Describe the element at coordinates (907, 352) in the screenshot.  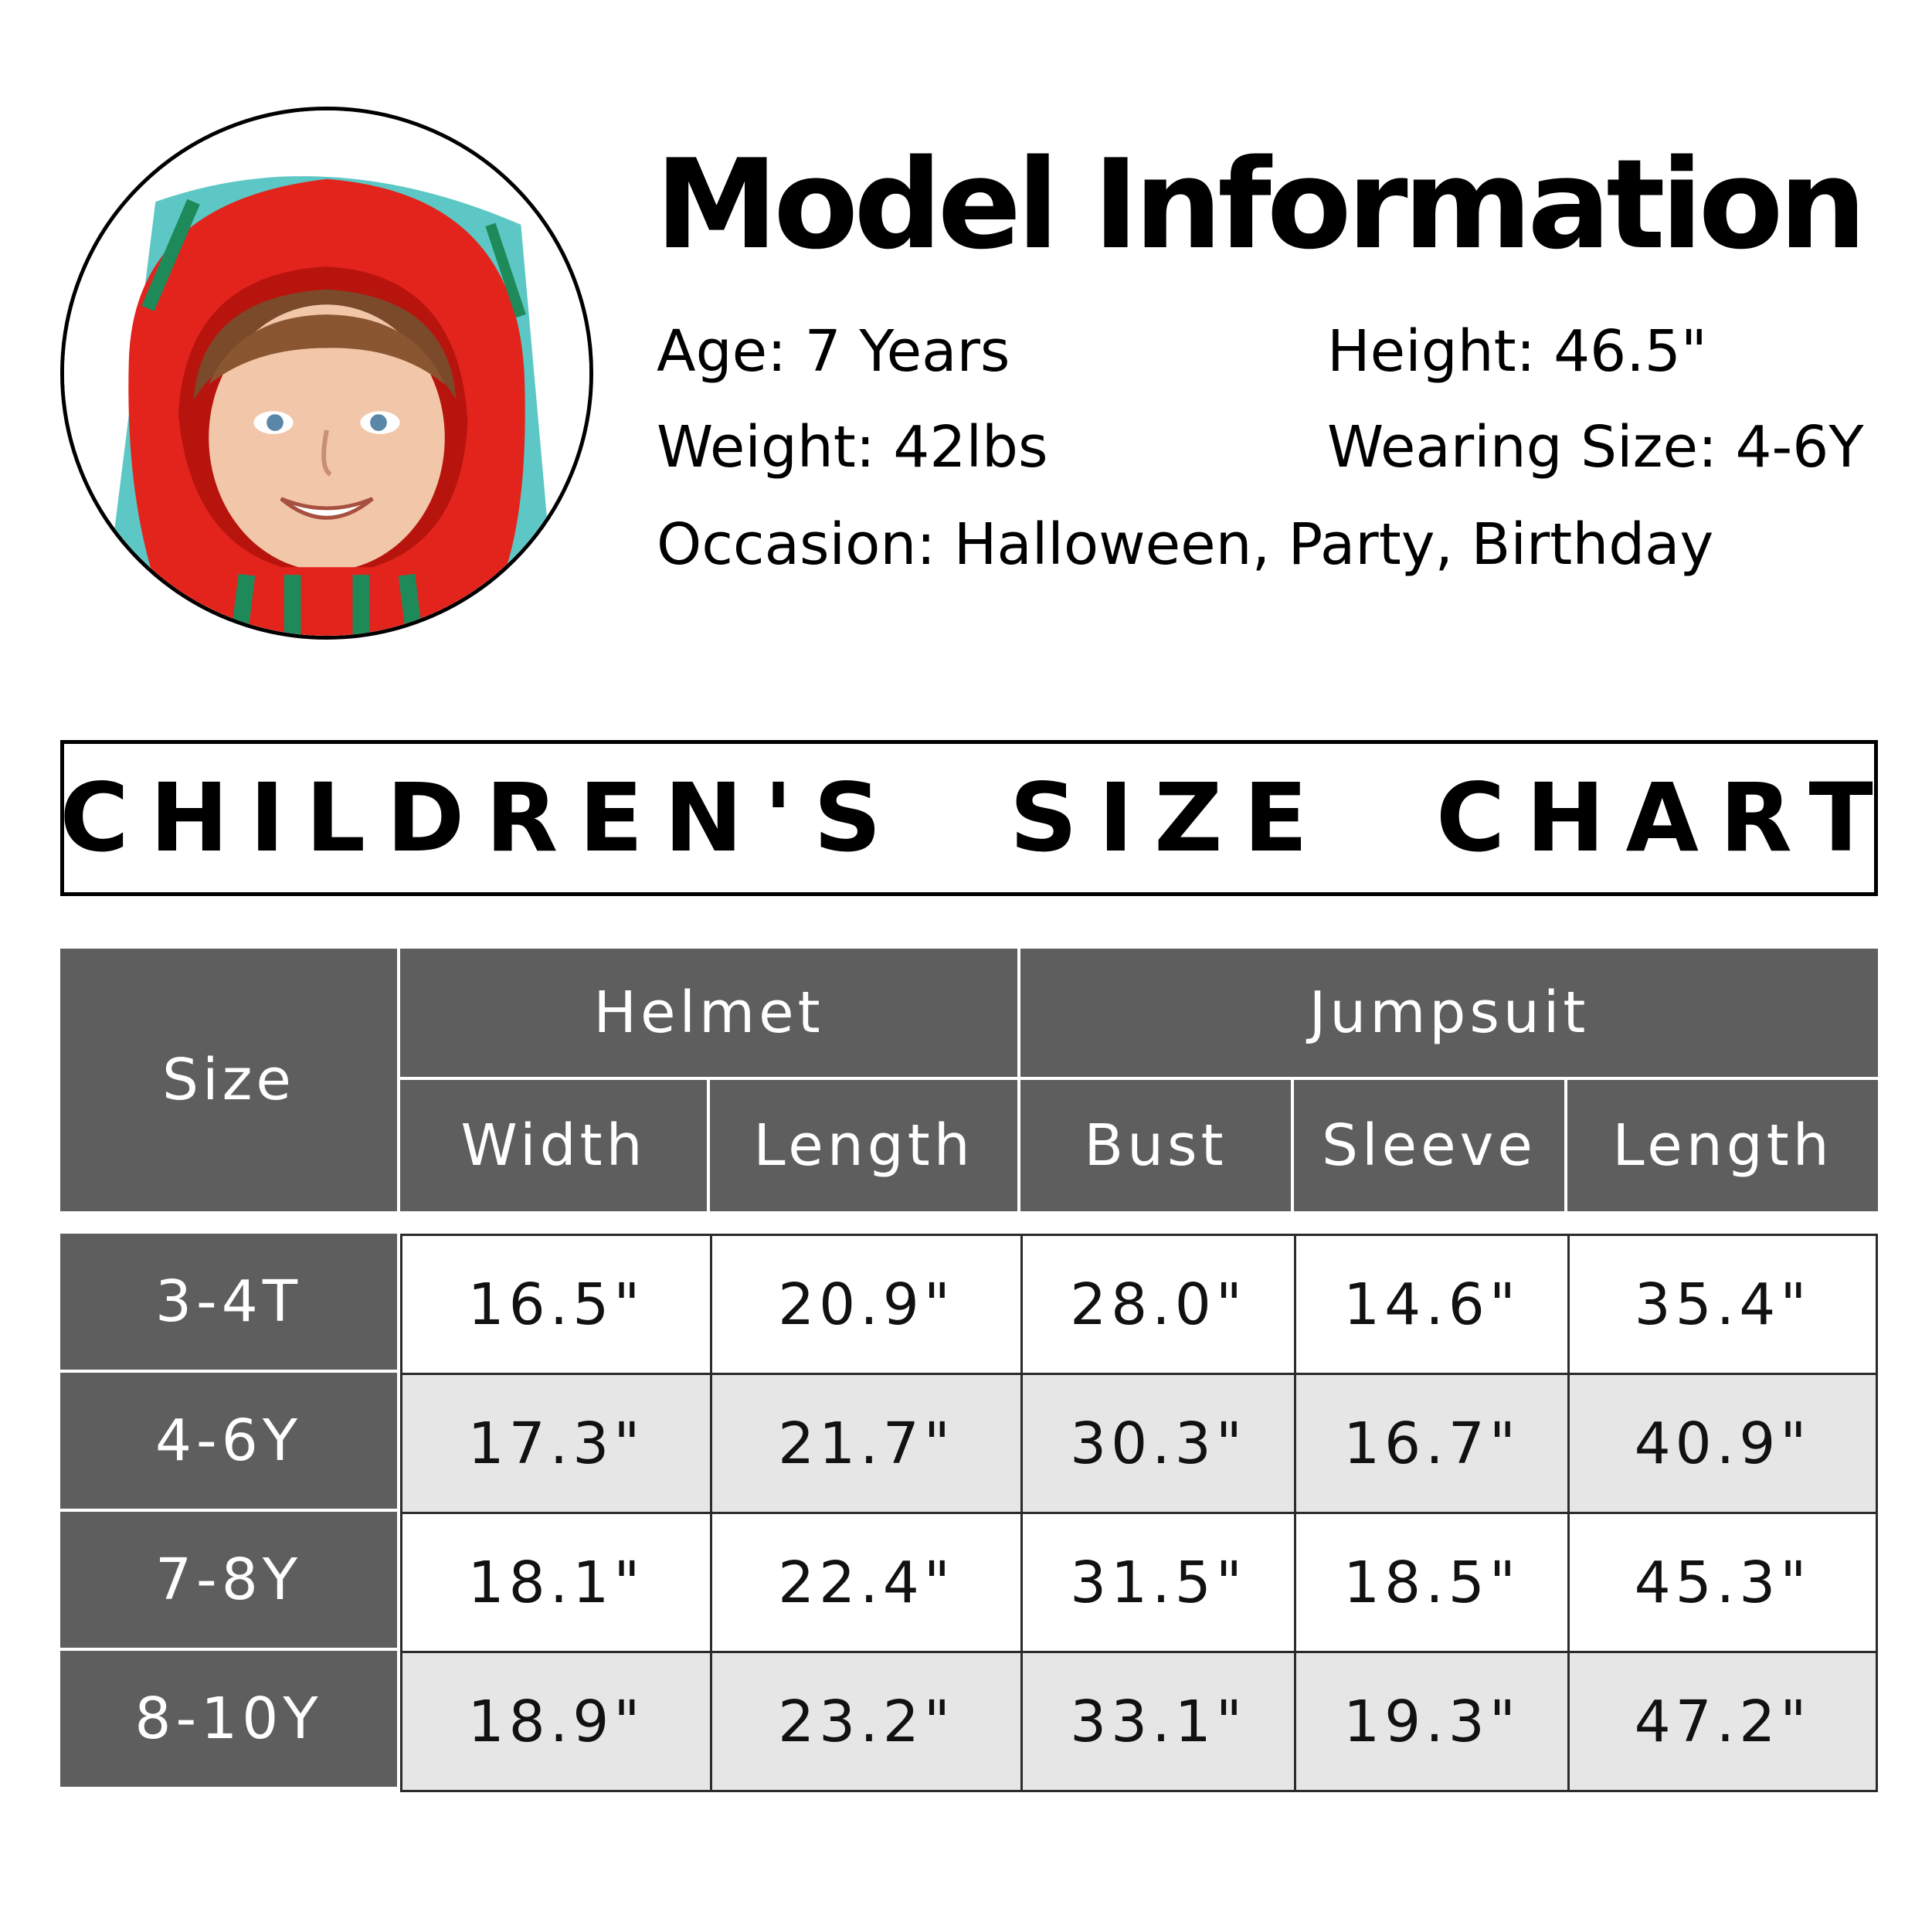
I see `age-value: 7 Years` at that location.